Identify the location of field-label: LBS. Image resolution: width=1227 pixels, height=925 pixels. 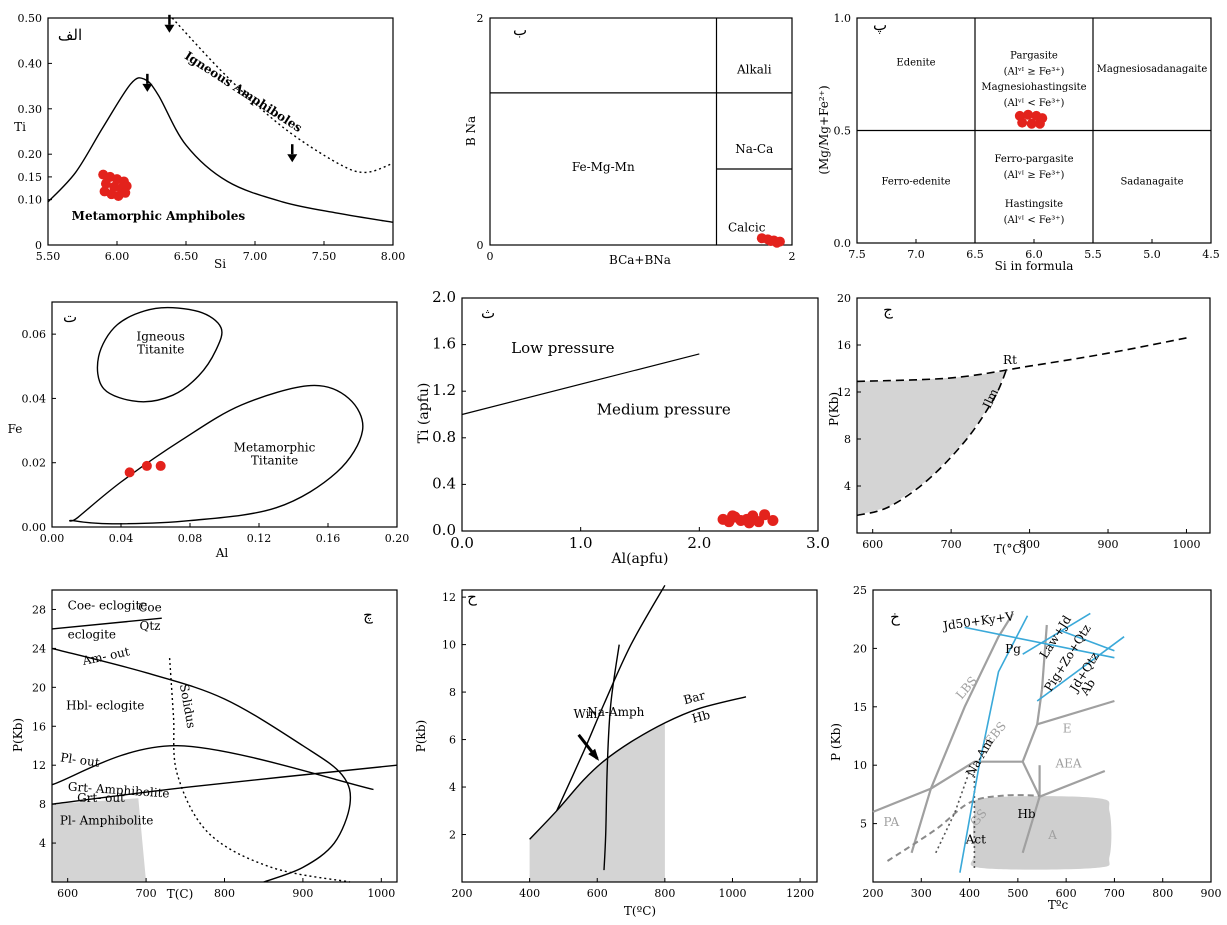
(966, 688).